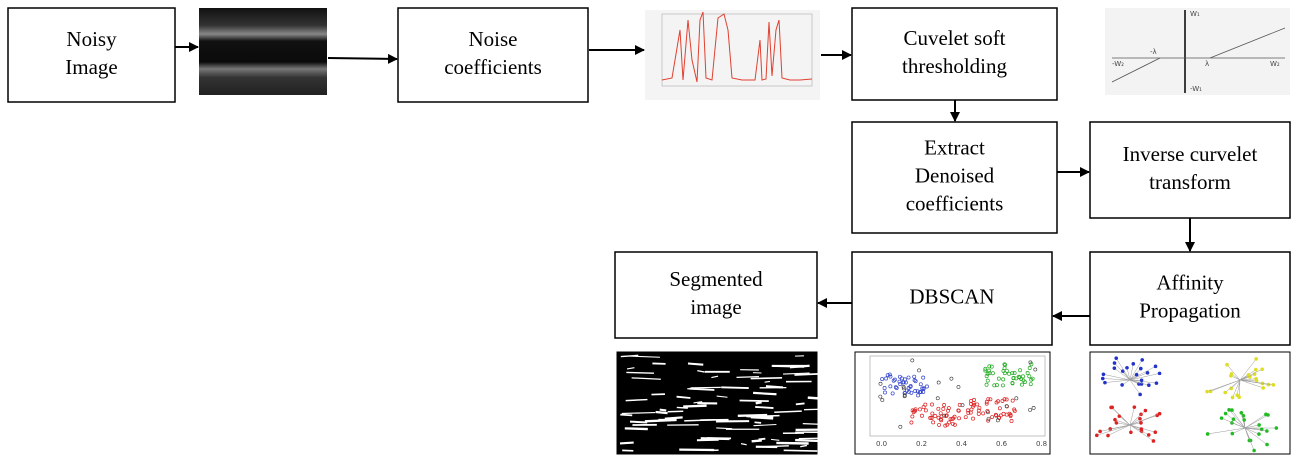 Image resolution: width=1294 pixels, height=456 pixels. Describe the element at coordinates (1275, 64) in the screenshot. I see `plot-label: W₂` at that location.